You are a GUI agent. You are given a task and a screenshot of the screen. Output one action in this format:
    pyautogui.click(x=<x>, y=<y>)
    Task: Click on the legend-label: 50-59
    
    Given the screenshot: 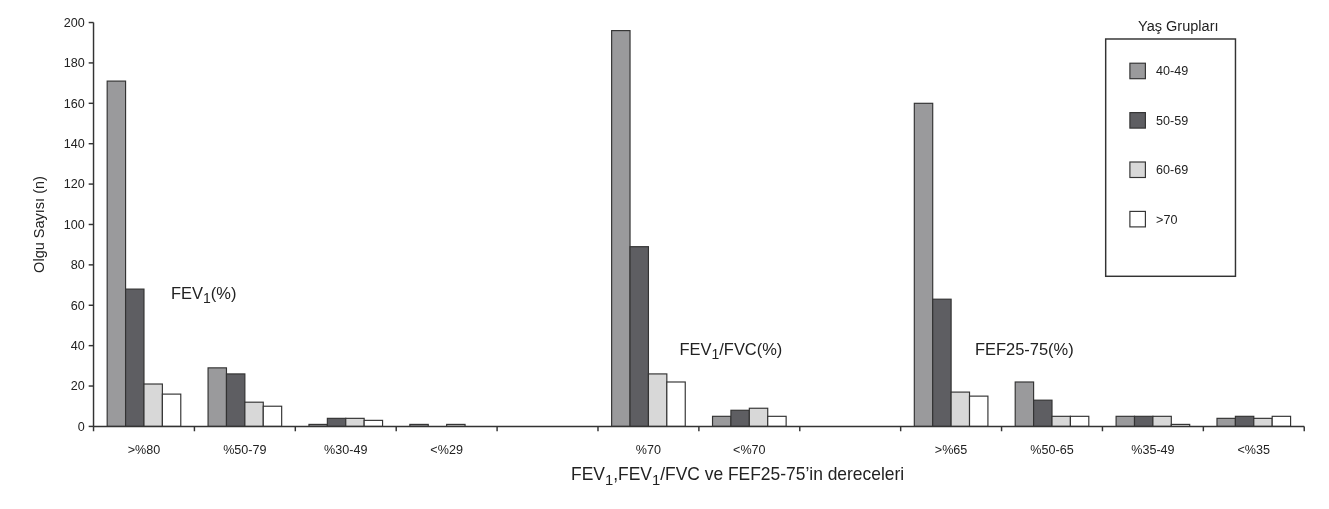 What is the action you would take?
    pyautogui.click(x=1172, y=120)
    